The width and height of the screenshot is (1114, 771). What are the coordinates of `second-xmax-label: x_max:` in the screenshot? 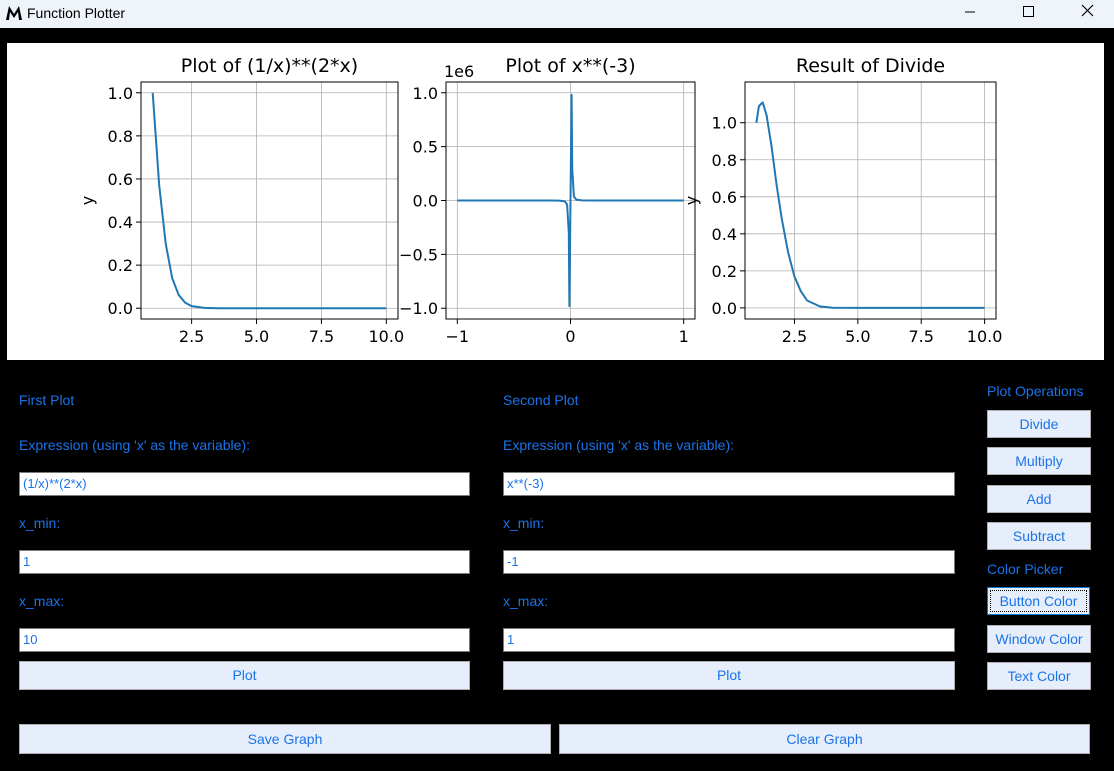 It's located at (526, 601).